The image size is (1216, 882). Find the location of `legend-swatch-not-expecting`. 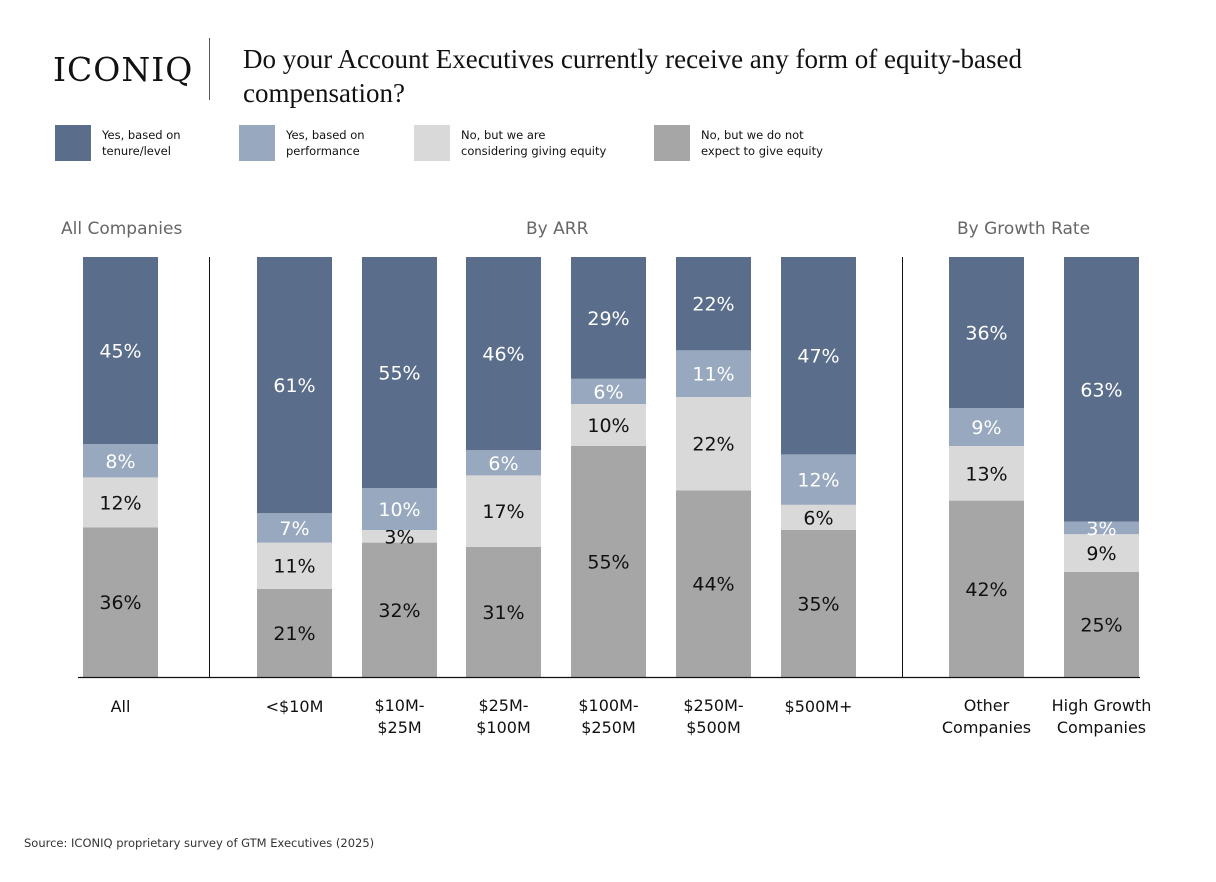

legend-swatch-not-expecting is located at coordinates (672, 143).